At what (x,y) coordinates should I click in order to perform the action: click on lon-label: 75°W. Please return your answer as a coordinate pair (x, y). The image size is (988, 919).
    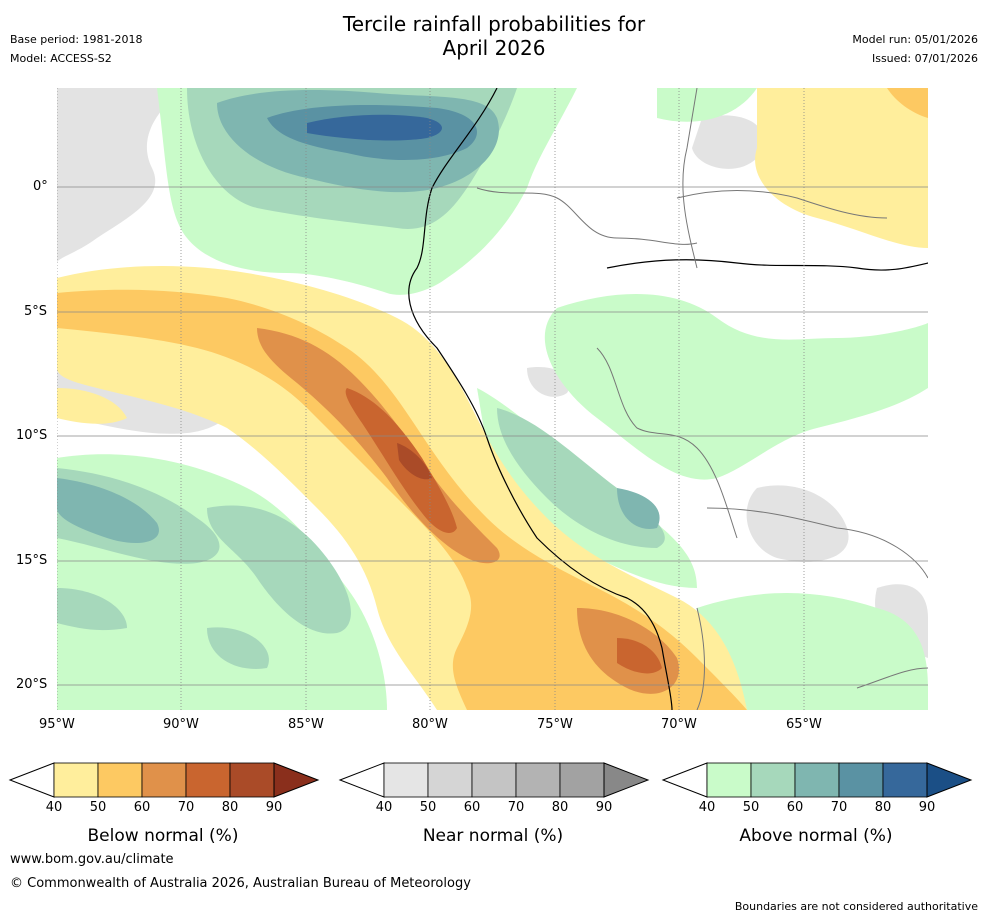
    Looking at the image, I should click on (555, 724).